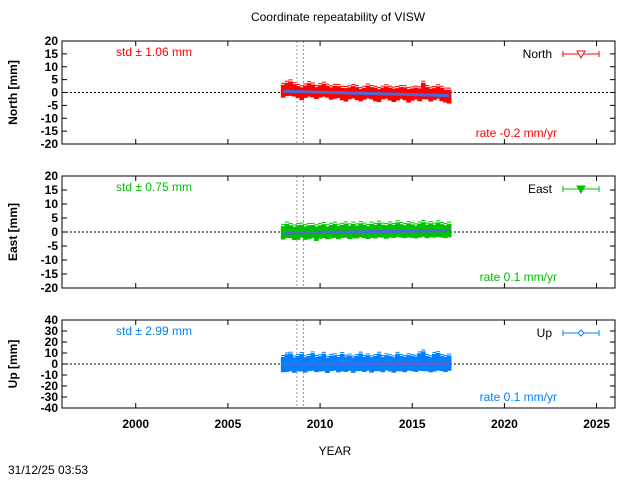 This screenshot has width=640, height=480. Describe the element at coordinates (48, 470) in the screenshot. I see `timestamp: 31/12/25 03:53` at that location.